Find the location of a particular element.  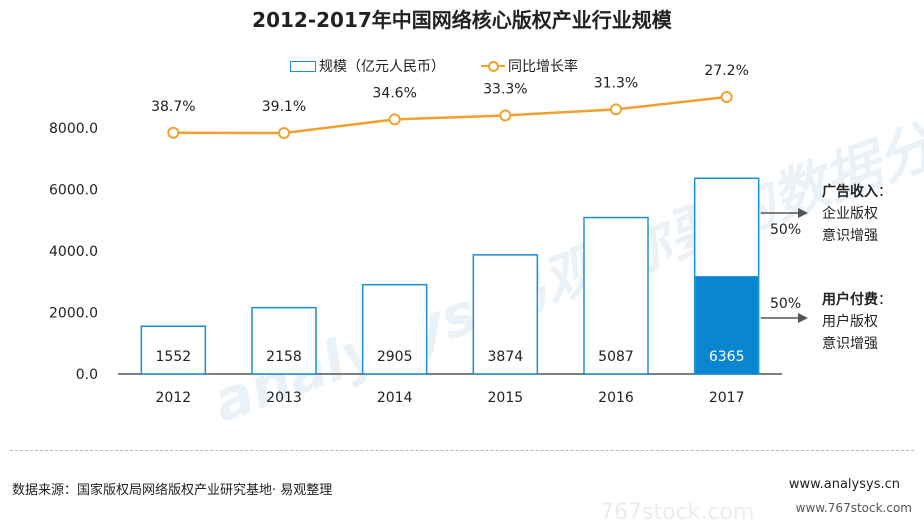

x-tick-label: 2014 is located at coordinates (395, 398).